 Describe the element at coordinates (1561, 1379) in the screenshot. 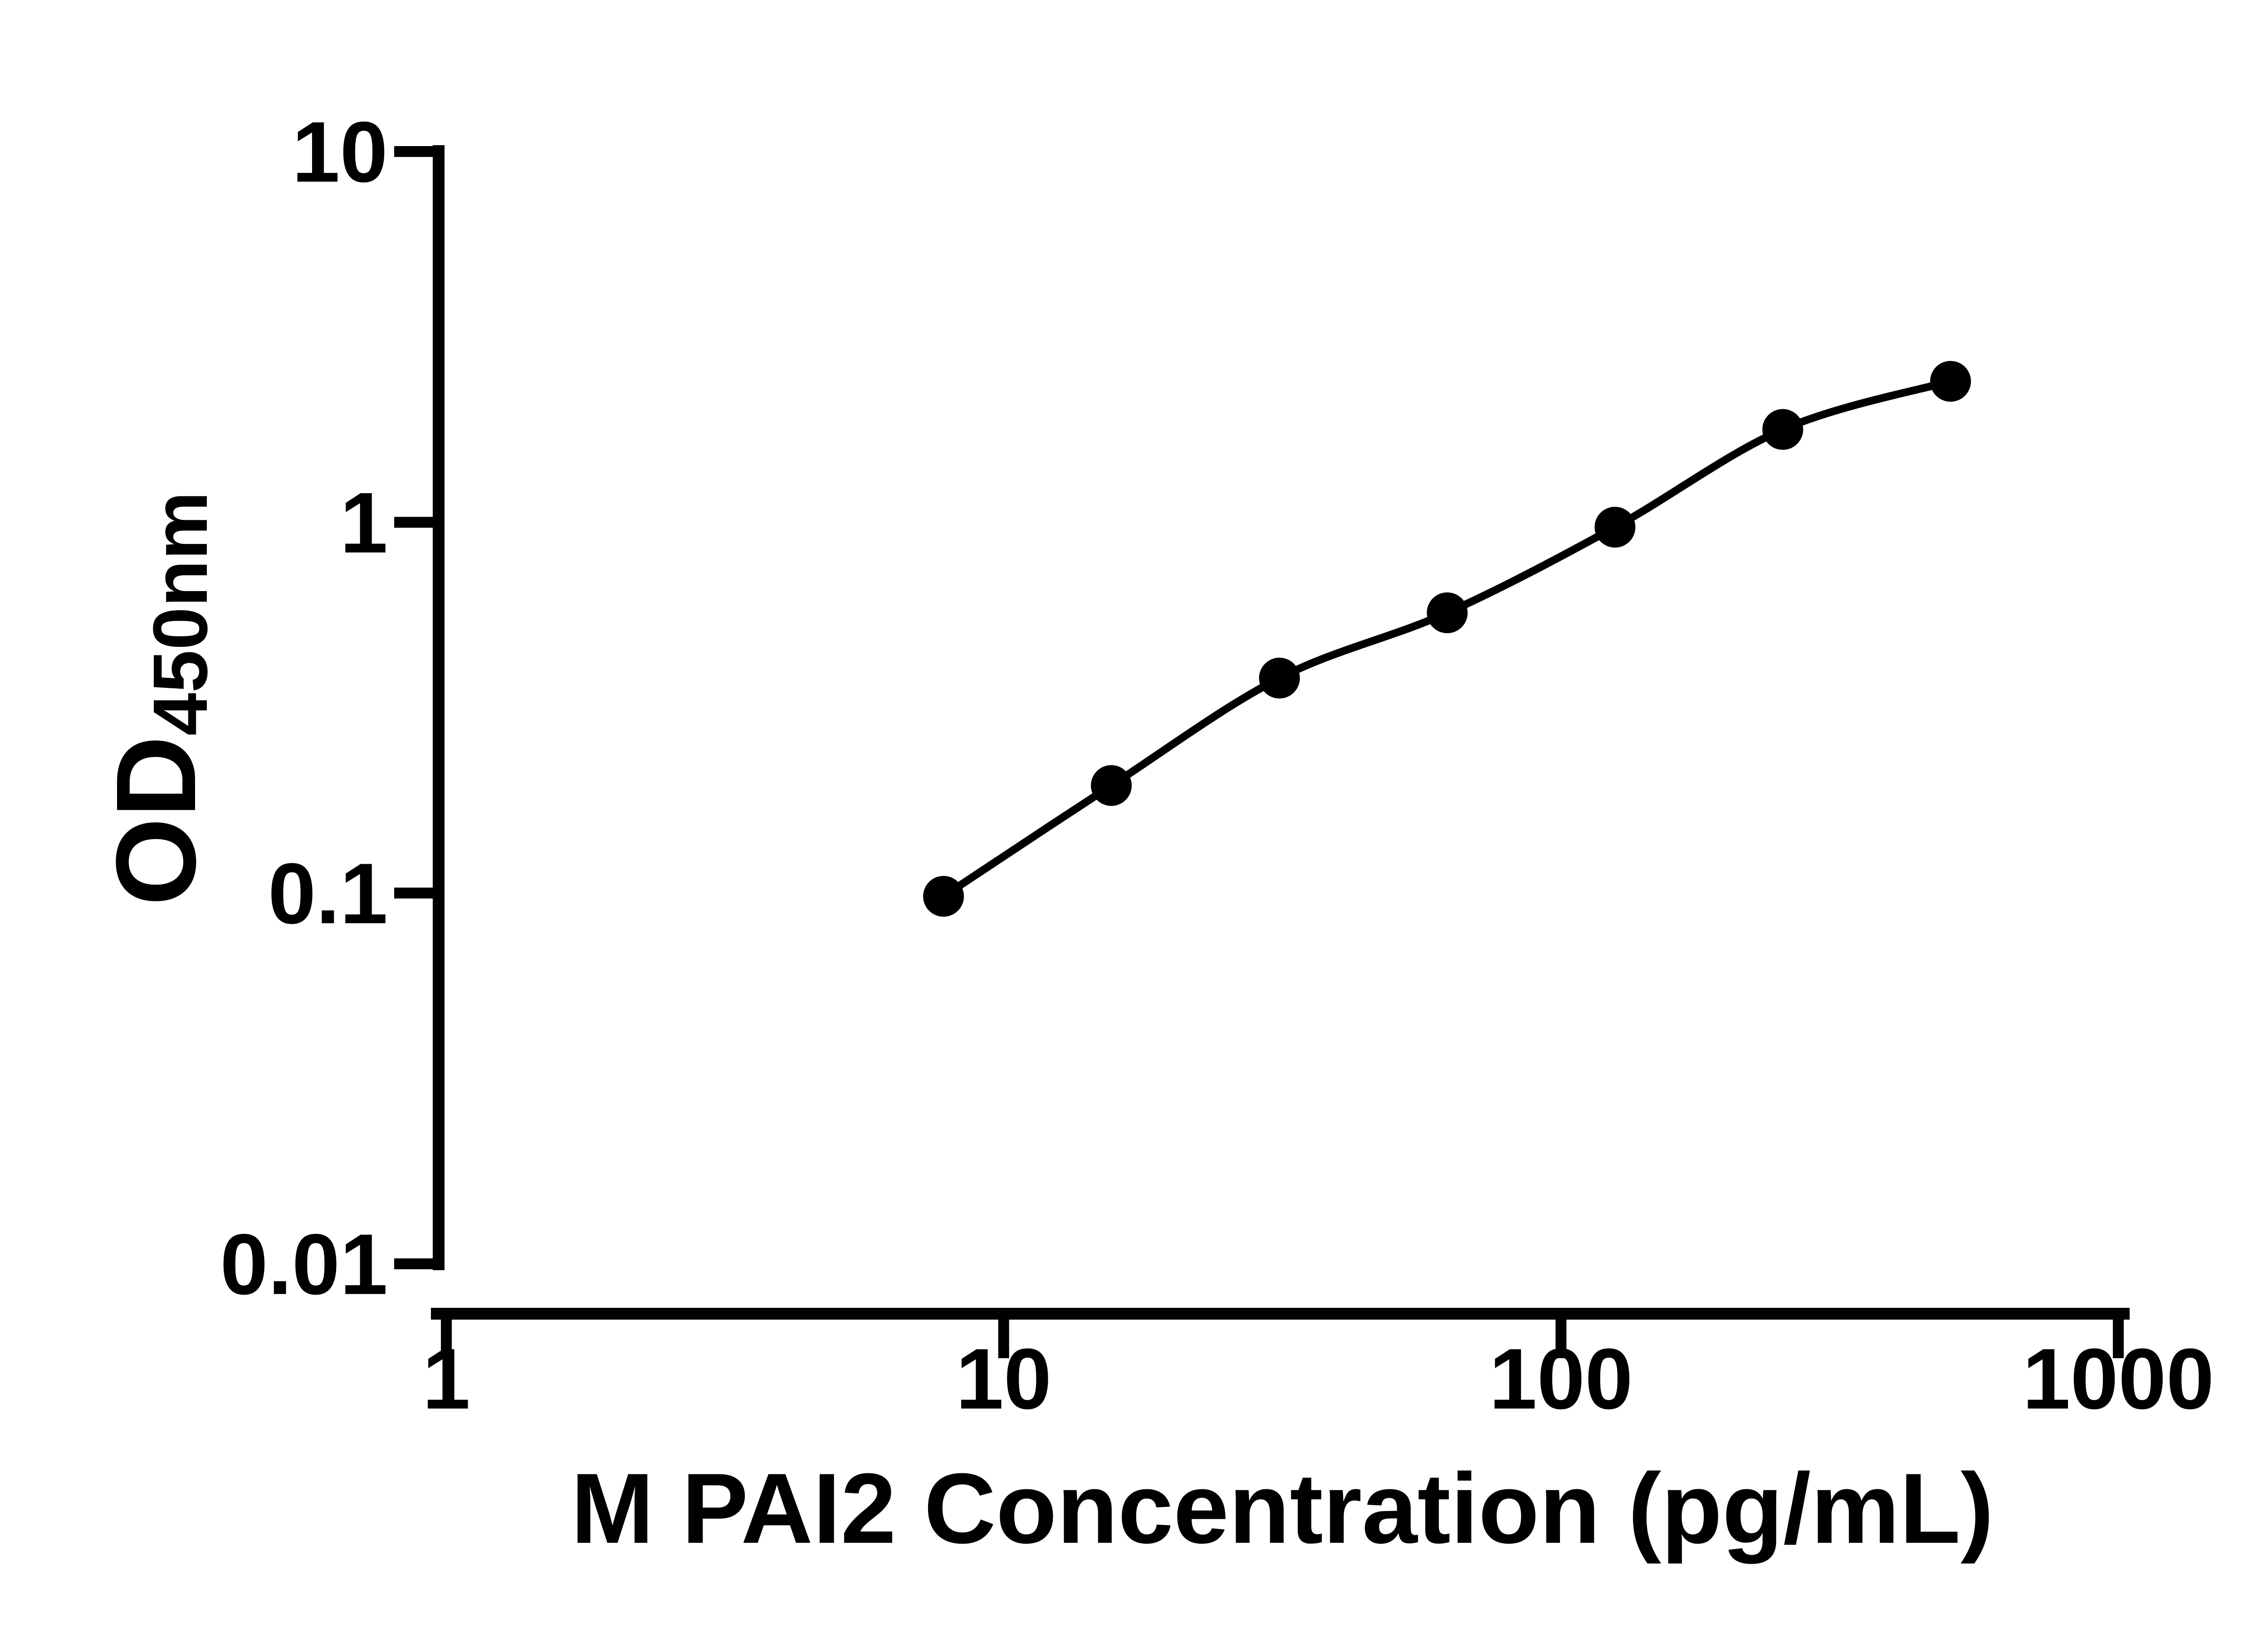

I see `x-axis-tick-label: 100` at that location.